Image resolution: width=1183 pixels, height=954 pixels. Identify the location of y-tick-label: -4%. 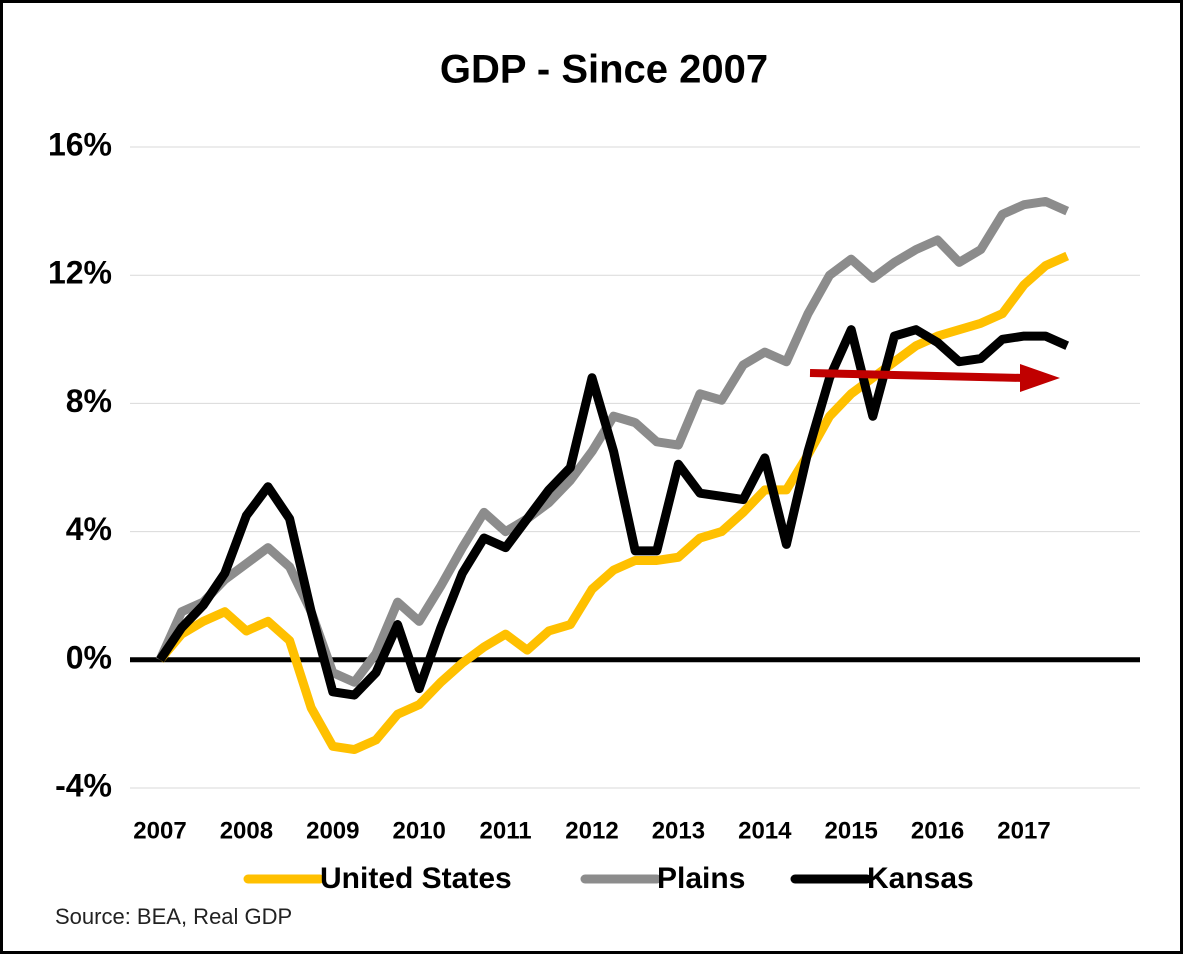
(83, 785).